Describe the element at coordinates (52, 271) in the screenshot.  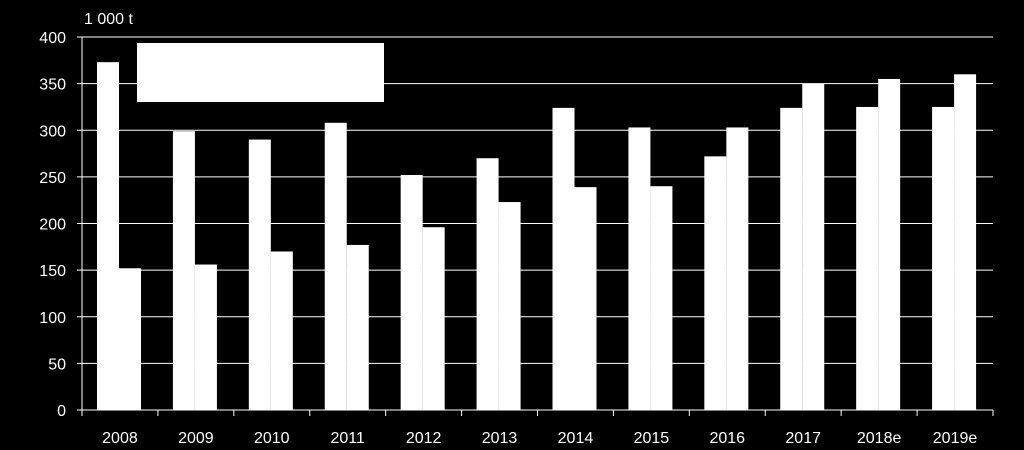
I see `y-tick-150: 150` at that location.